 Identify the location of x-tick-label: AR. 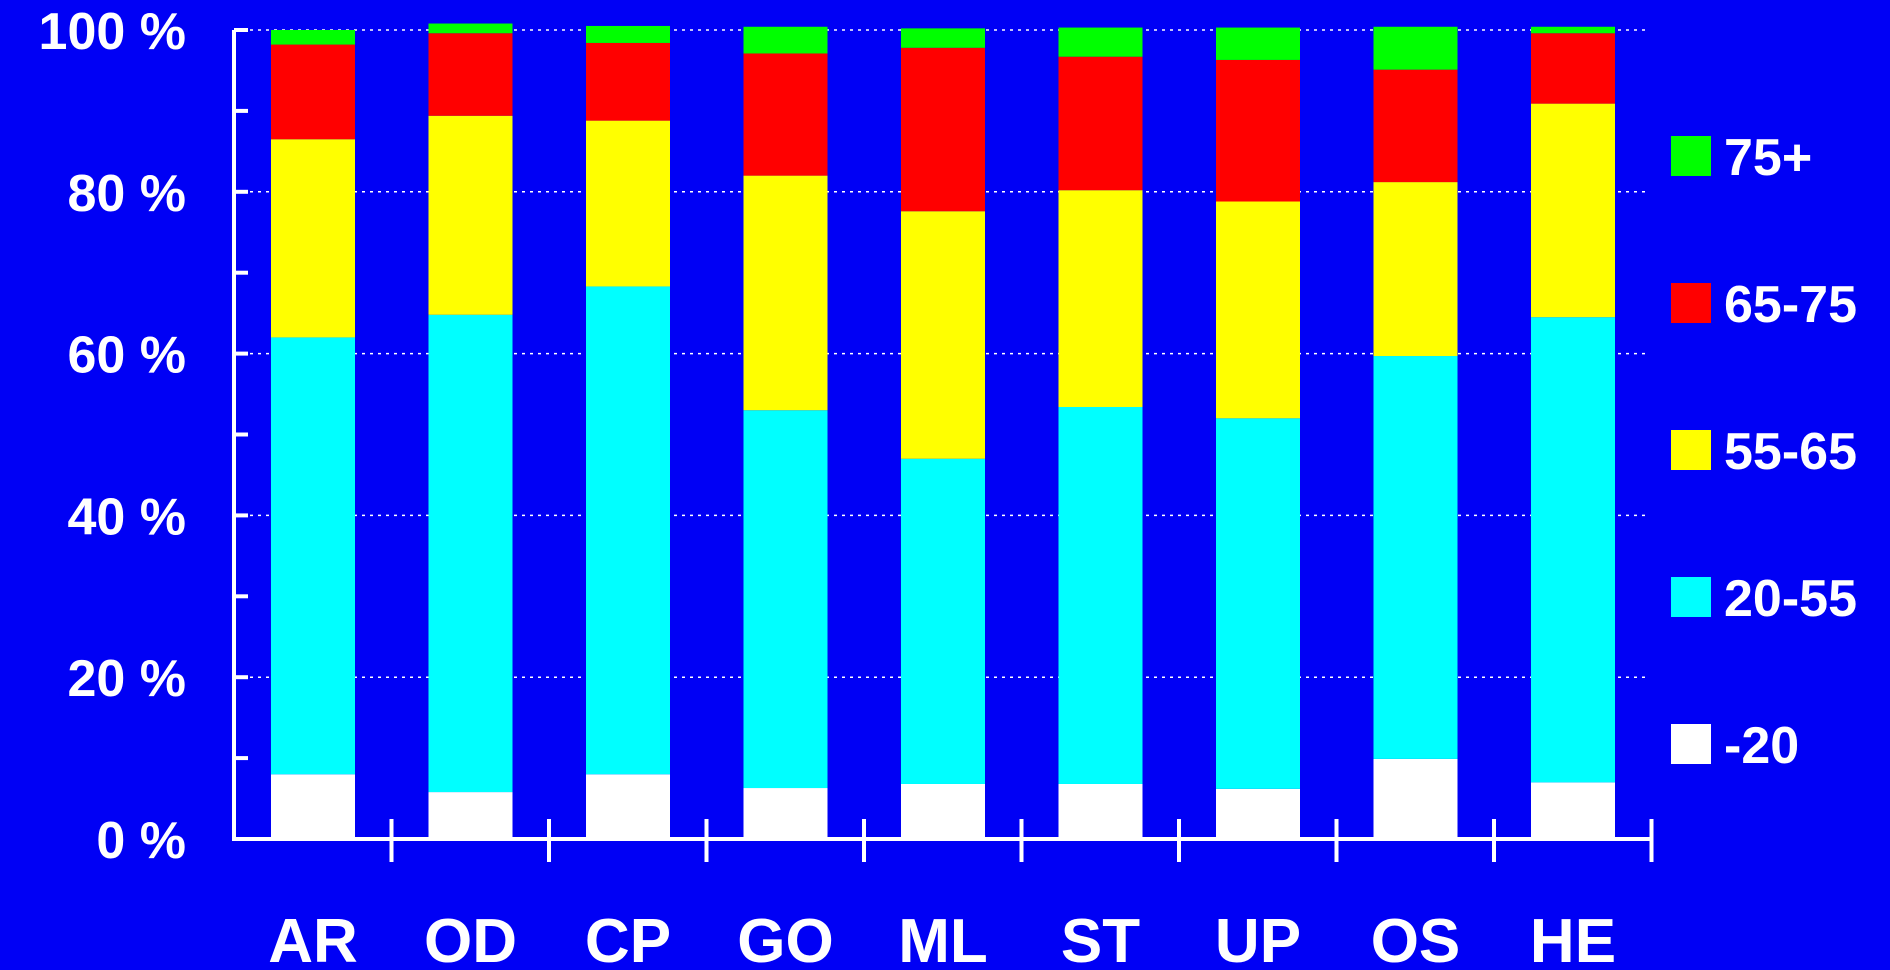
(313, 938).